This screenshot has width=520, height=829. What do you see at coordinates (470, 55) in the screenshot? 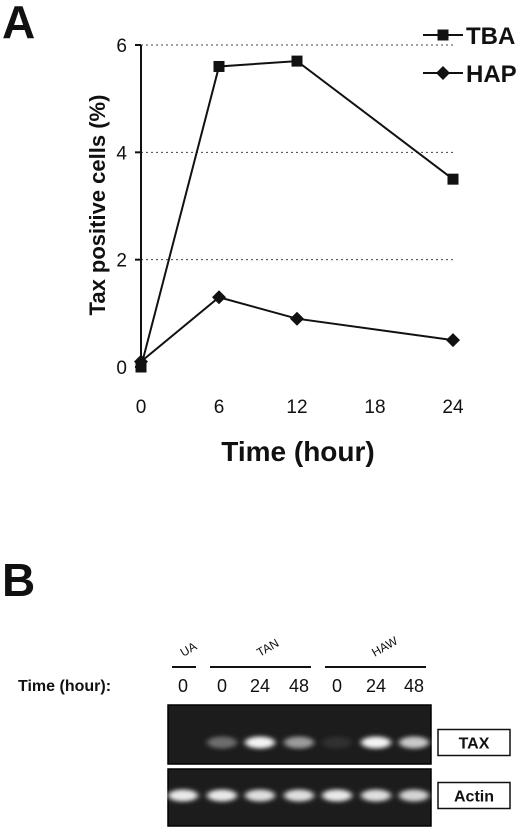
I see `legend: TBA HAP` at bounding box center [470, 55].